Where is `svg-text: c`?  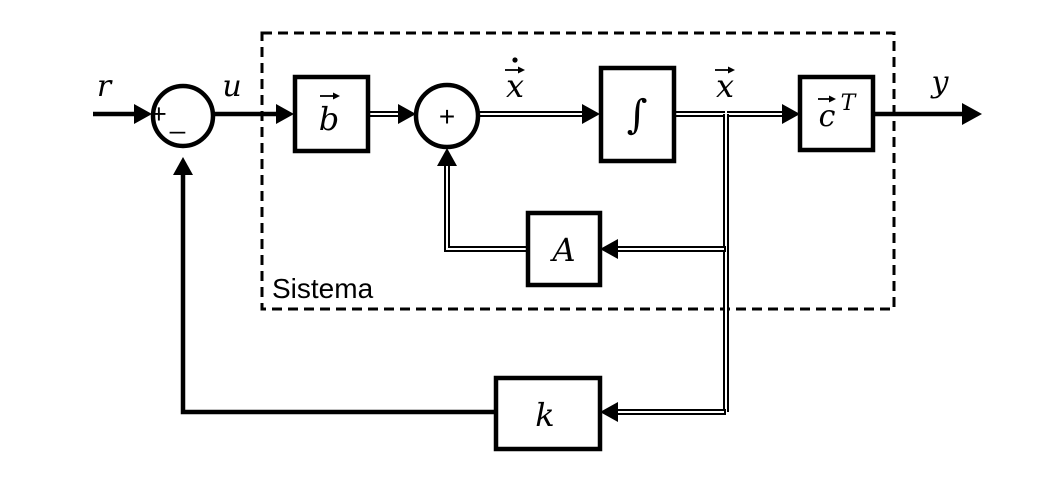
svg-text: c is located at coordinates (827, 116).